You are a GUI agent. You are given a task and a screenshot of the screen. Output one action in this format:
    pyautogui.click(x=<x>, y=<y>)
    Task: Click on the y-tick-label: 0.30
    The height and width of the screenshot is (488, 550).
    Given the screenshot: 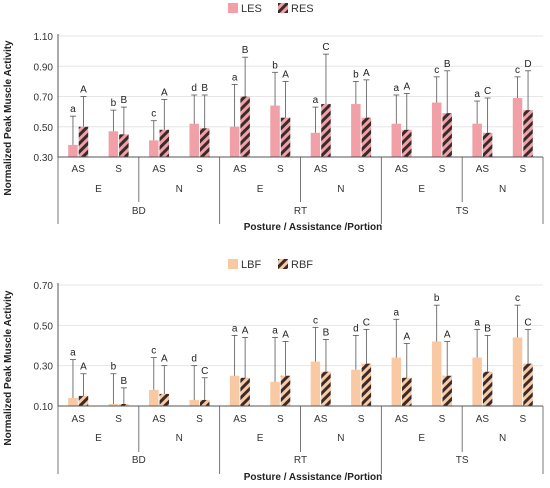 What is the action you would take?
    pyautogui.click(x=44, y=158)
    